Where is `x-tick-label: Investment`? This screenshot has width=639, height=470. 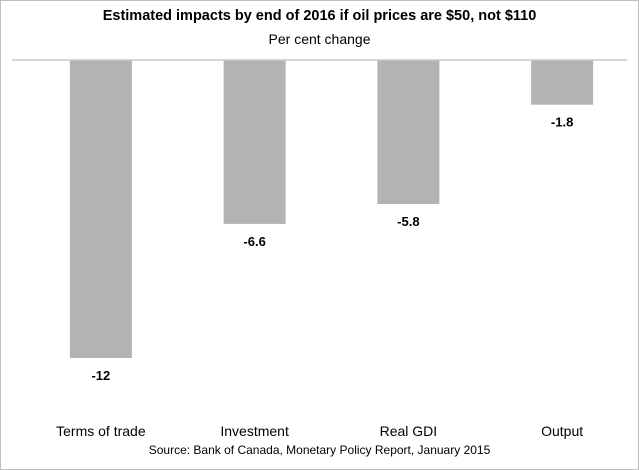
x-tick-label: Investment is located at coordinates (254, 431).